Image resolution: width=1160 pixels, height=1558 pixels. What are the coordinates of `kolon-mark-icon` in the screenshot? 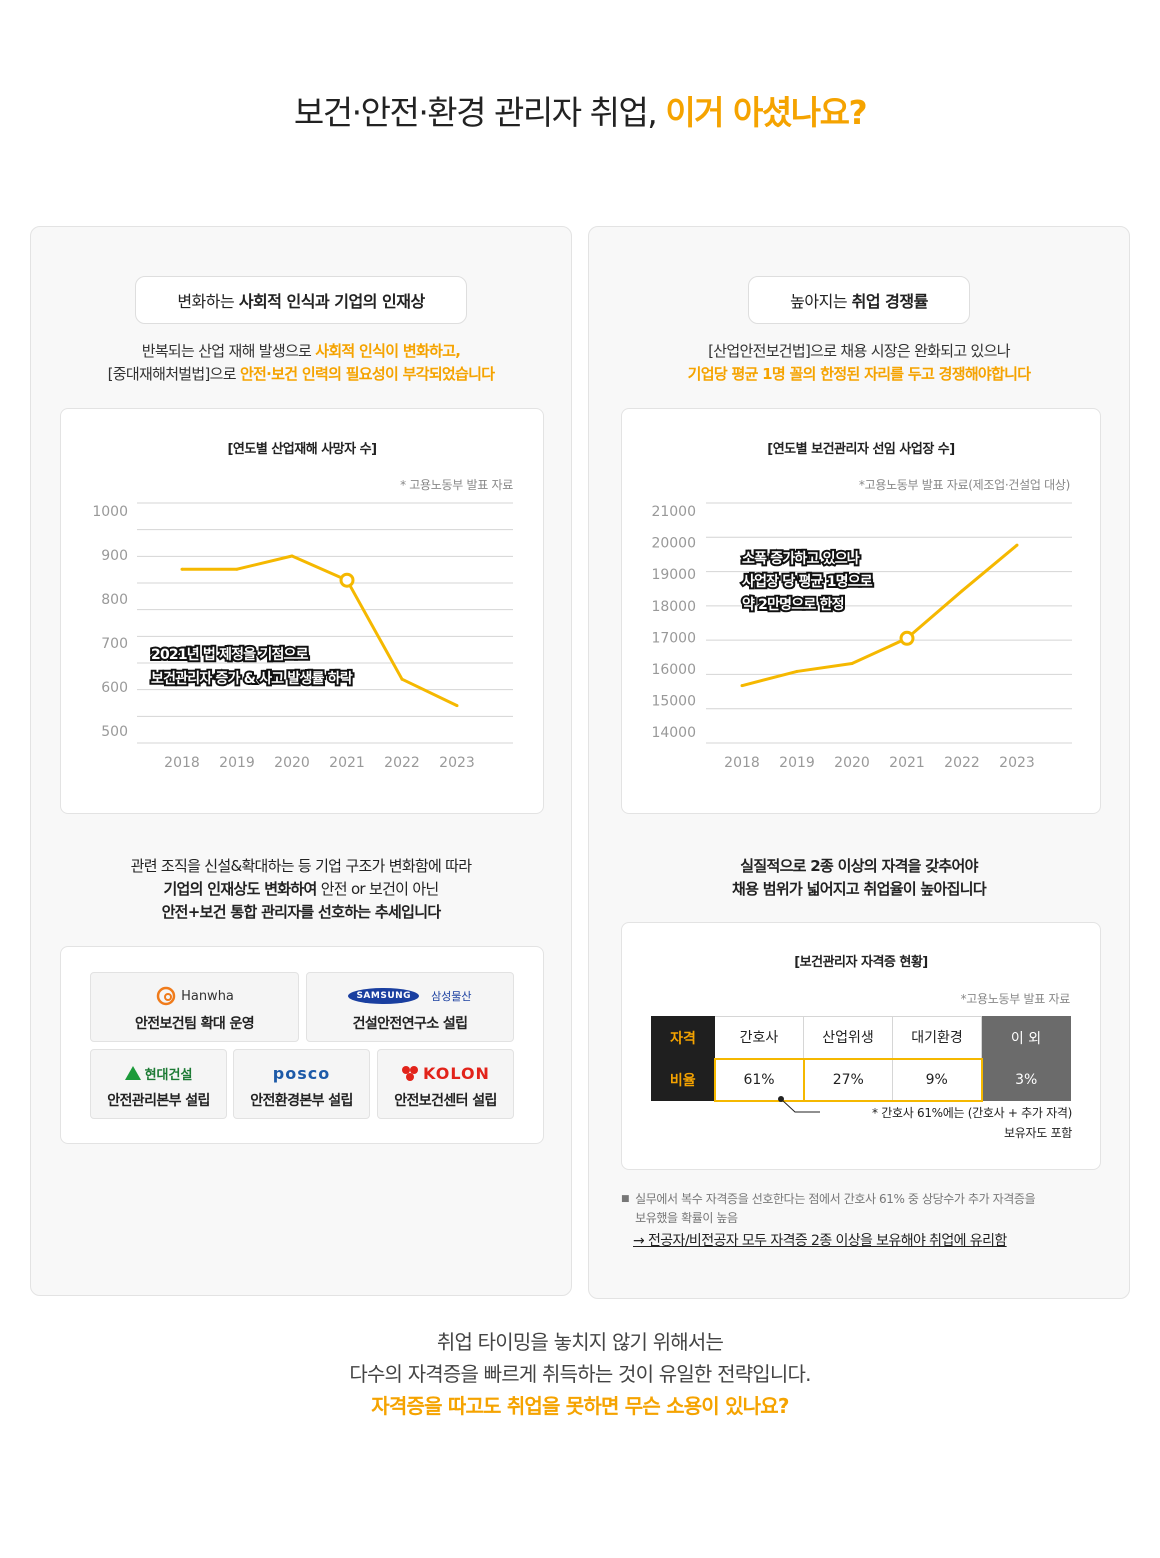 It's located at (410, 1073).